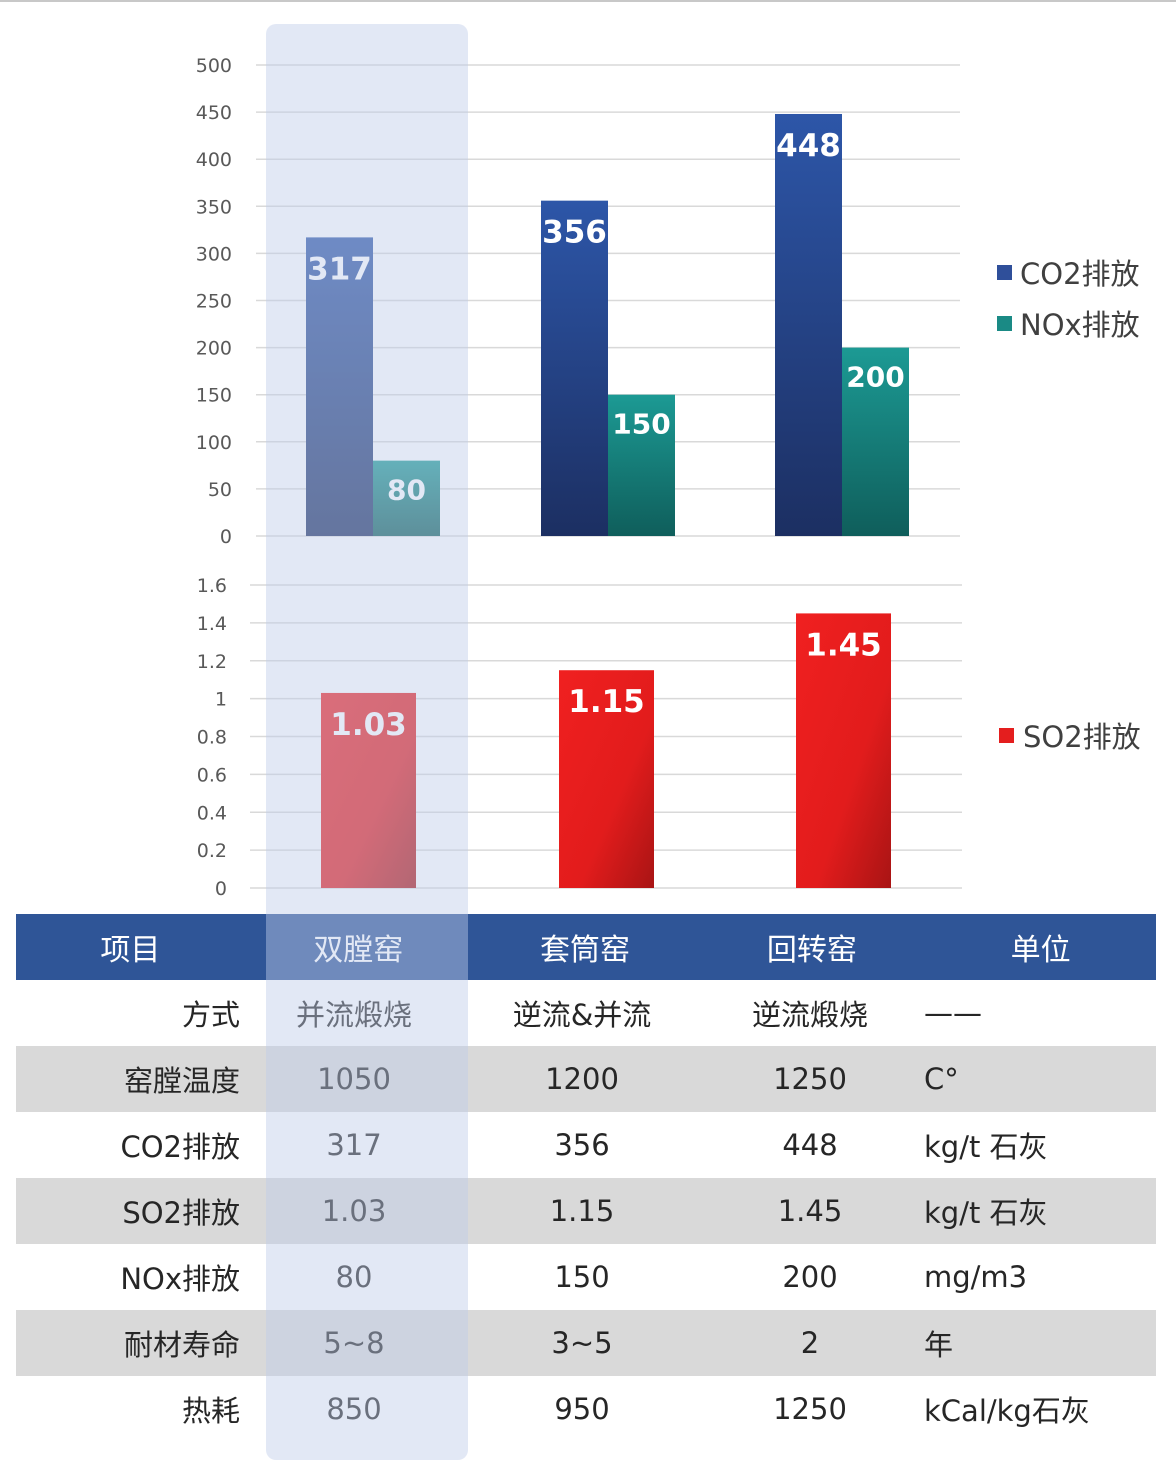 The height and width of the screenshot is (1460, 1176). Describe the element at coordinates (809, 1015) in the screenshot. I see `table-cell: 逆流煅烧` at that location.